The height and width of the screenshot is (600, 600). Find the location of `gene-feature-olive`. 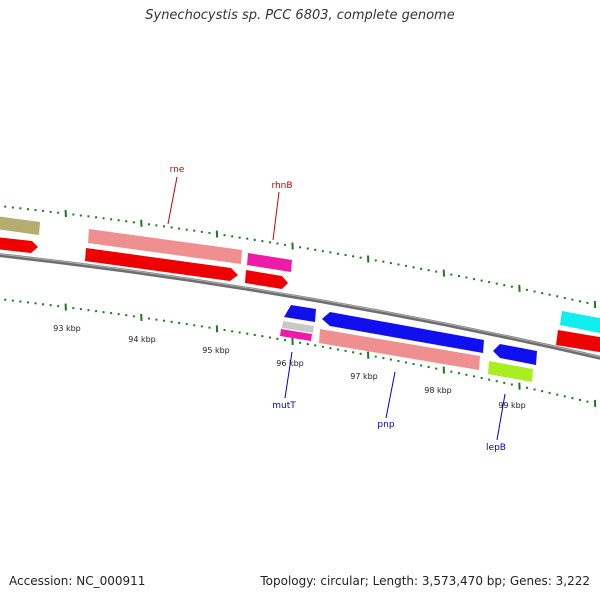

gene-feature-olive is located at coordinates (20, 225).